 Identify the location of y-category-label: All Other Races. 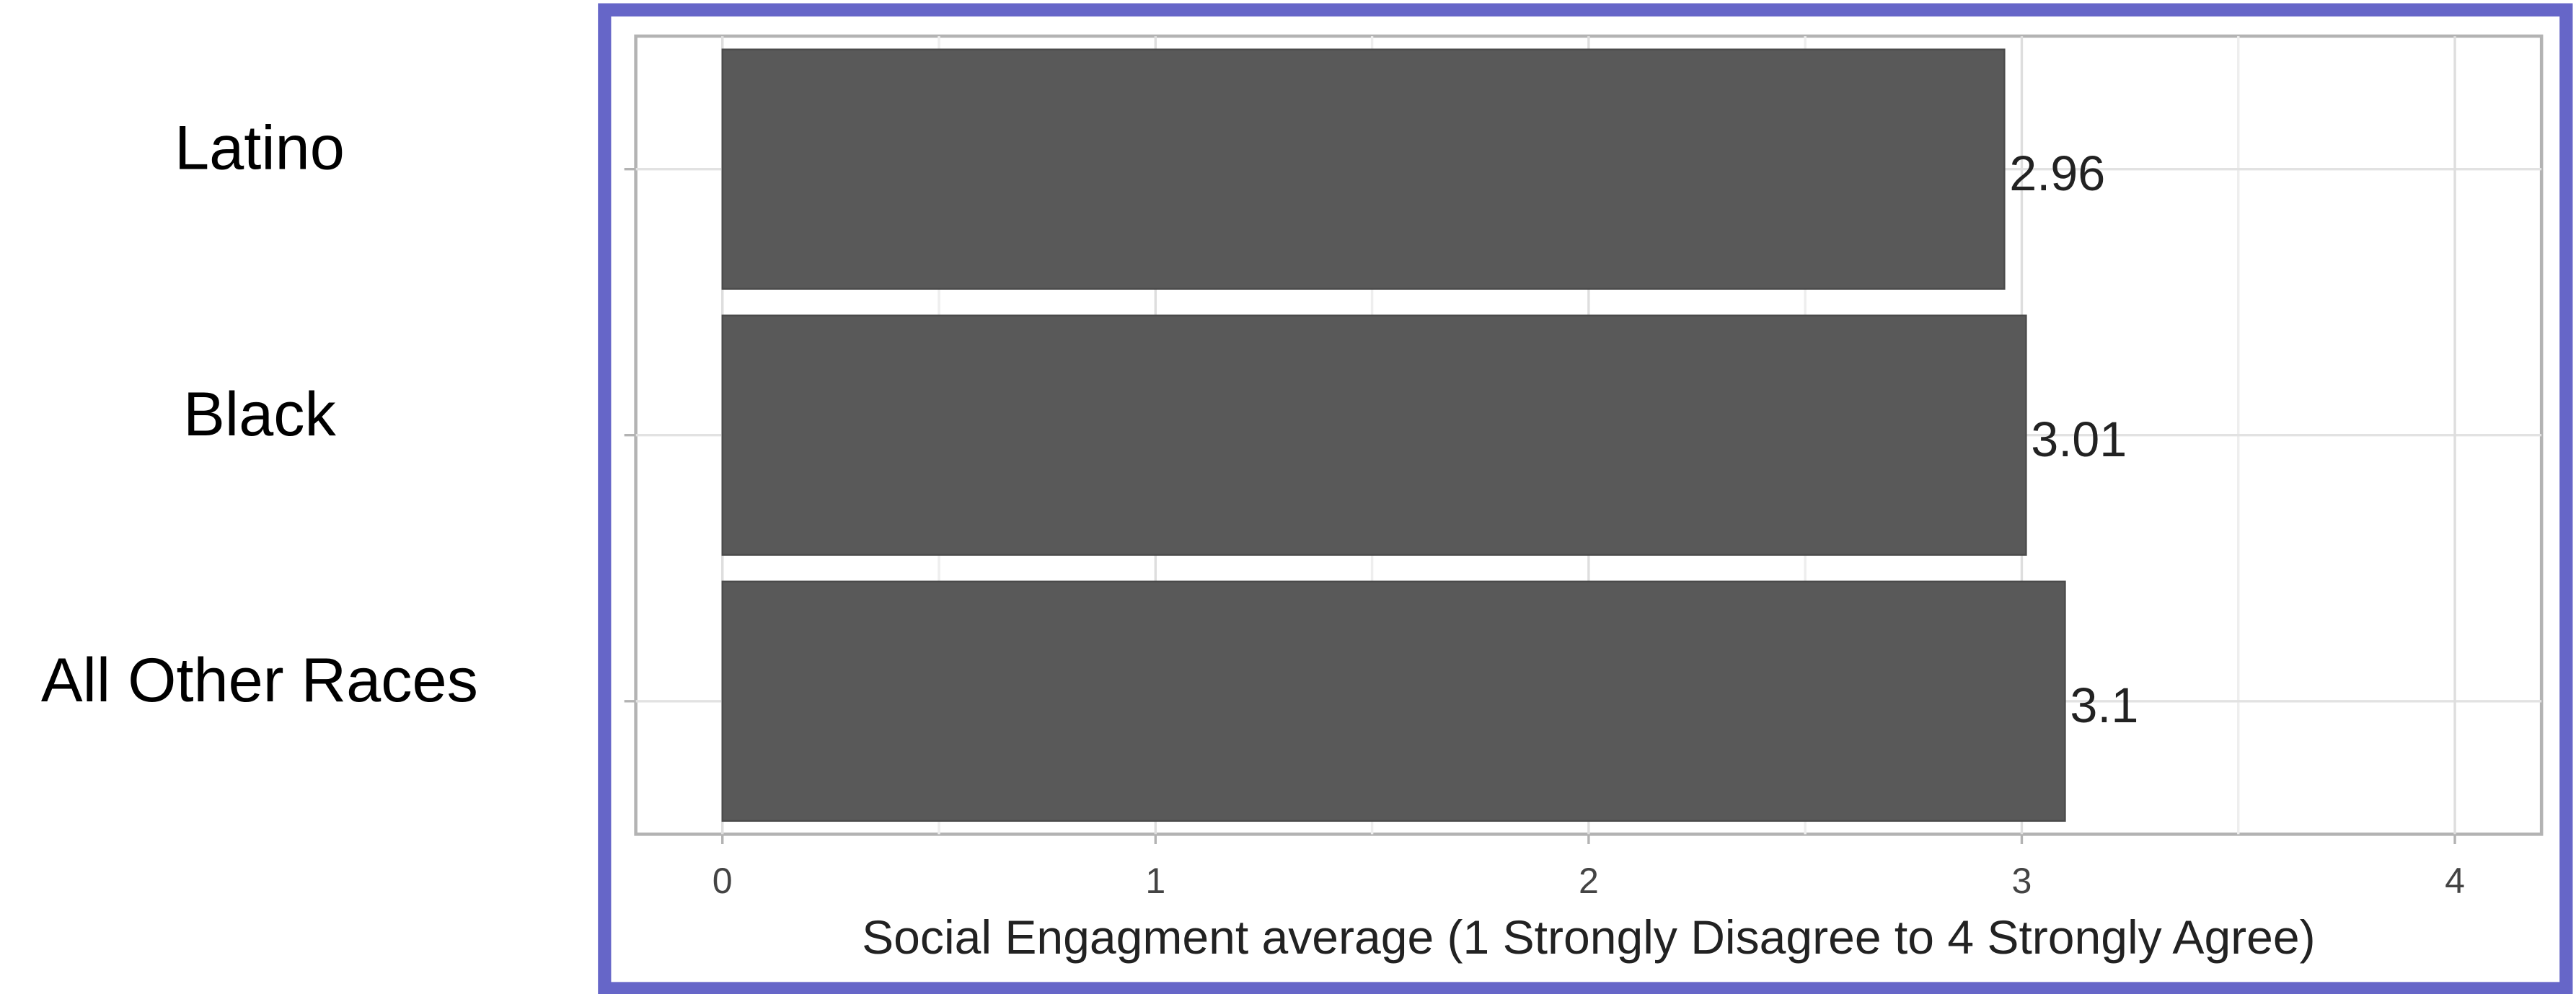
(259, 680).